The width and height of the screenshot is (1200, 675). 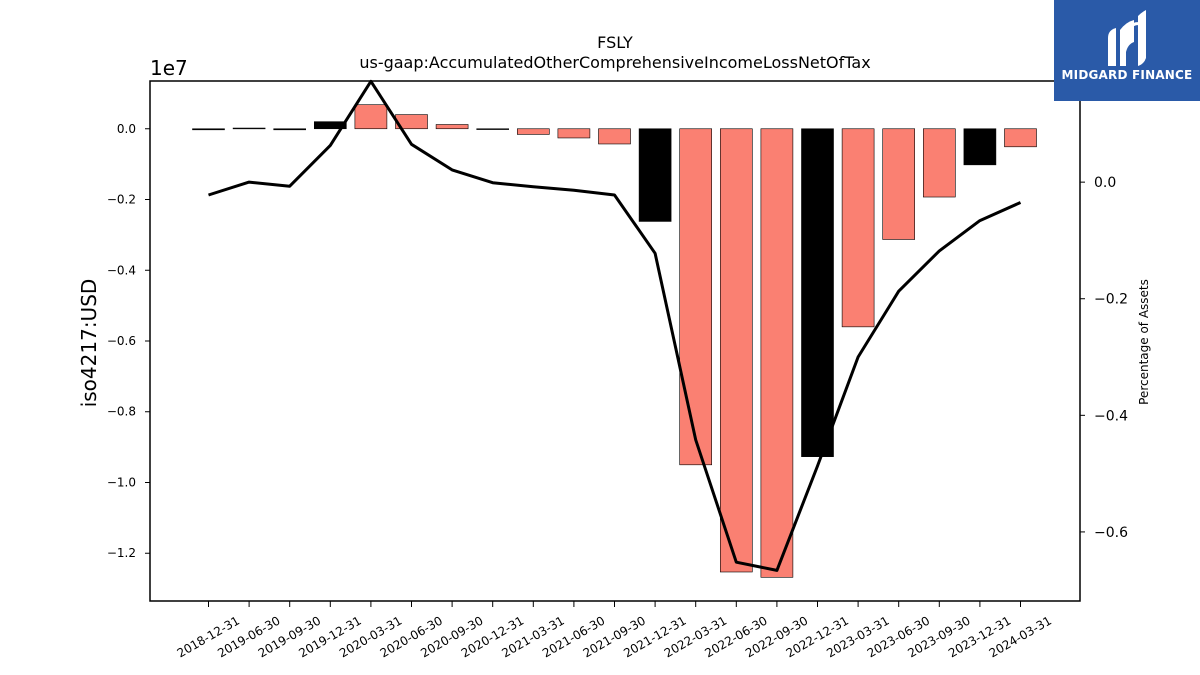 What do you see at coordinates (169, 68) in the screenshot?
I see `y-axis-offset-label: 1e7` at bounding box center [169, 68].